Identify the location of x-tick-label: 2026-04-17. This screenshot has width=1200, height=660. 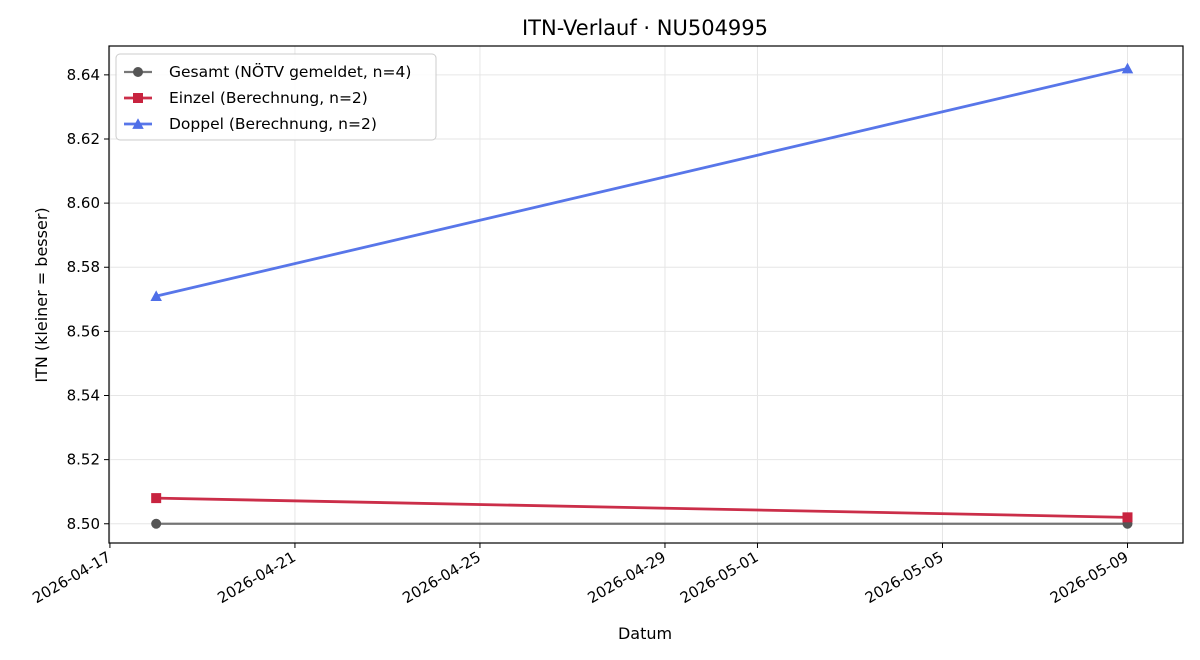
(71, 577).